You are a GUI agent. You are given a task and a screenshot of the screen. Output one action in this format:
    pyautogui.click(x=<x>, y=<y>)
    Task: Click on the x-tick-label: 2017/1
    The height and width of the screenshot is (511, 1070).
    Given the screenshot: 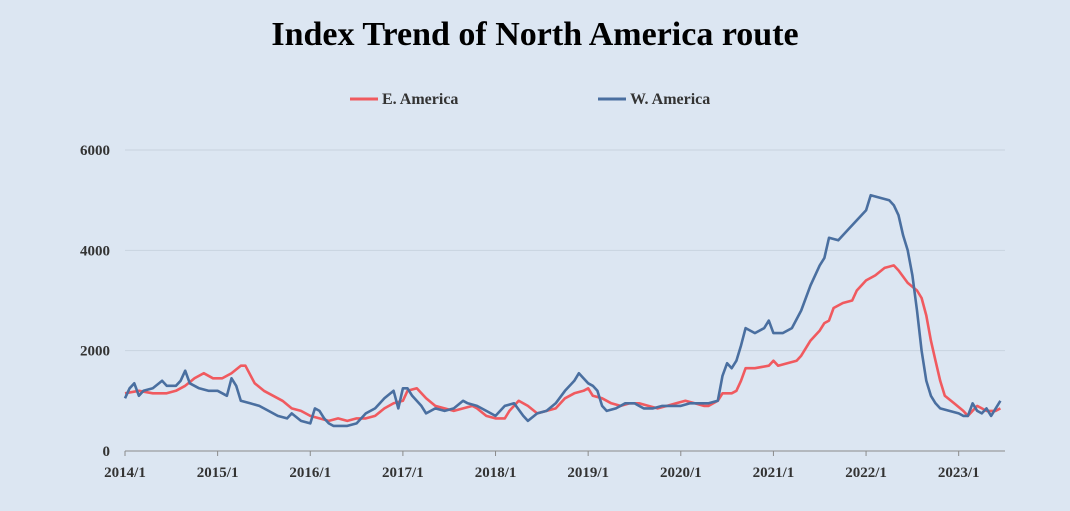 What is the action you would take?
    pyautogui.click(x=403, y=473)
    